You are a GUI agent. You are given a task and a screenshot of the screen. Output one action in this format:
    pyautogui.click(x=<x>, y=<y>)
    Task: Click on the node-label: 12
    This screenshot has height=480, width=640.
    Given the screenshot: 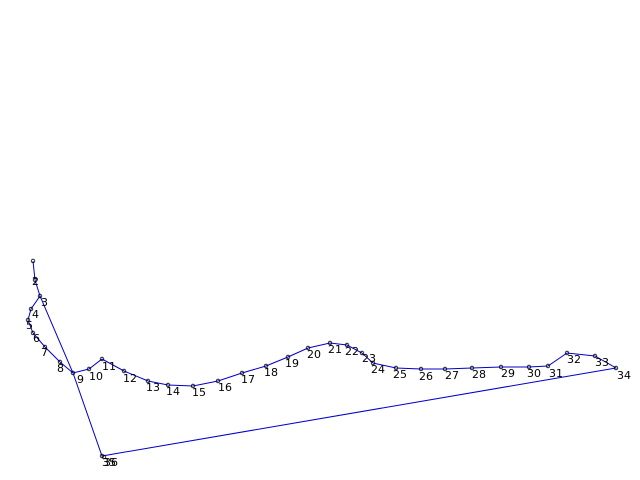 What is the action you would take?
    pyautogui.click(x=130, y=378)
    